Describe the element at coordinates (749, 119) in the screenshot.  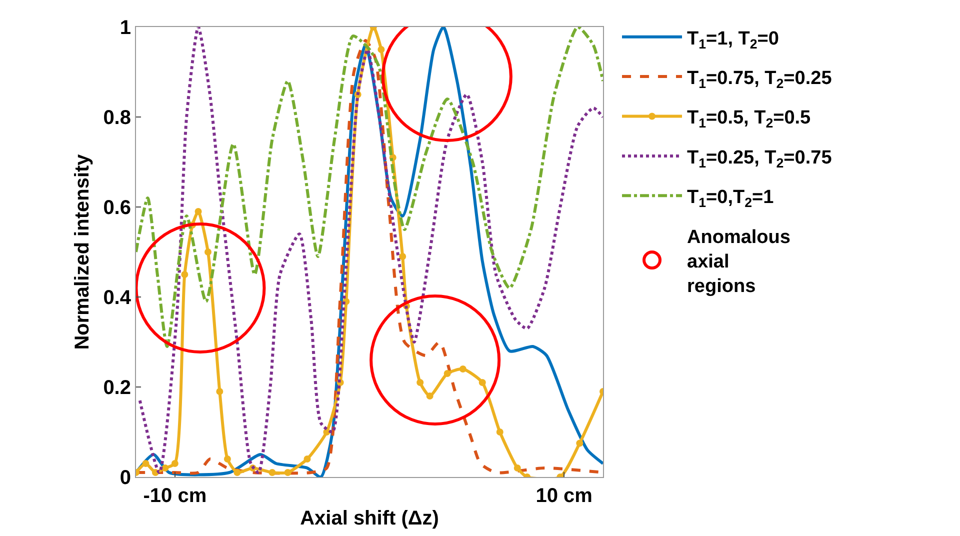
I see `legend-label: T$_{1}$=0.5, T$_{2}$=0.5` at that location.